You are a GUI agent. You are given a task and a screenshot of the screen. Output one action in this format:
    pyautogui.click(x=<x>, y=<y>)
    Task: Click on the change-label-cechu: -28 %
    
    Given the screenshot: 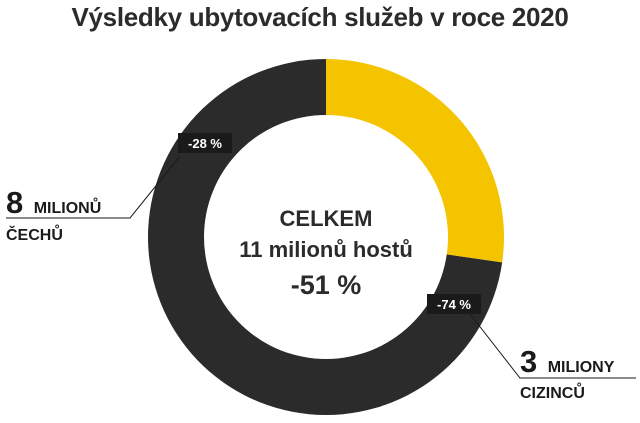 What is the action you would take?
    pyautogui.click(x=205, y=143)
    